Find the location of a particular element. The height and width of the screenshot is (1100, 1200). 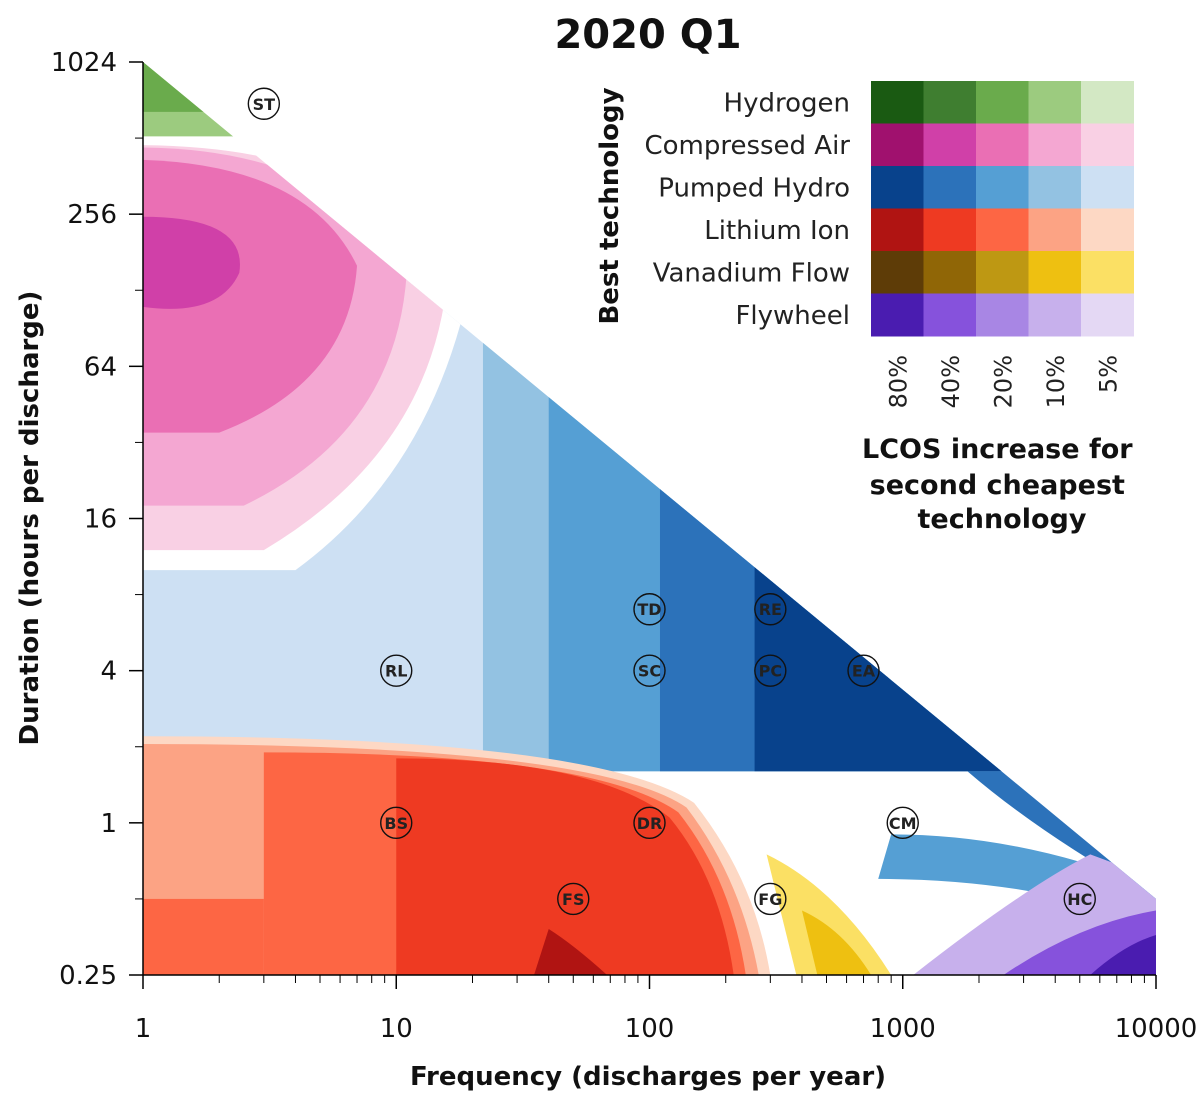

marker-label: PC is located at coordinates (770, 671).